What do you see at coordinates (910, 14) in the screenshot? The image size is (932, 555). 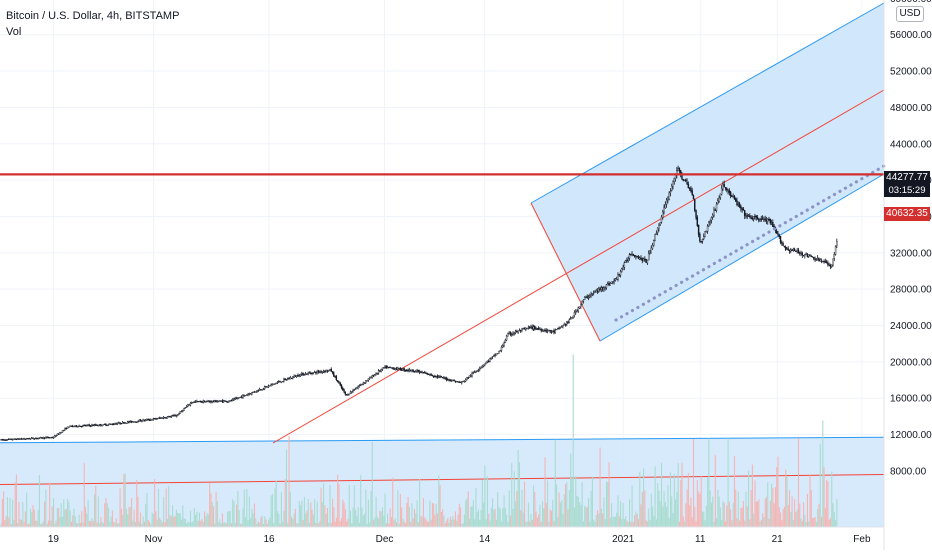 I see `currency-badge: USD` at bounding box center [910, 14].